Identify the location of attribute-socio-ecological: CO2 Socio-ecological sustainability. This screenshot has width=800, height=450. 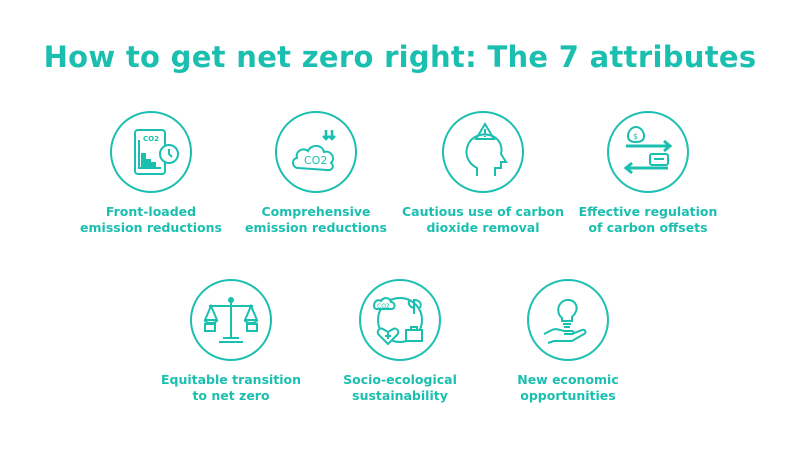
(400, 341).